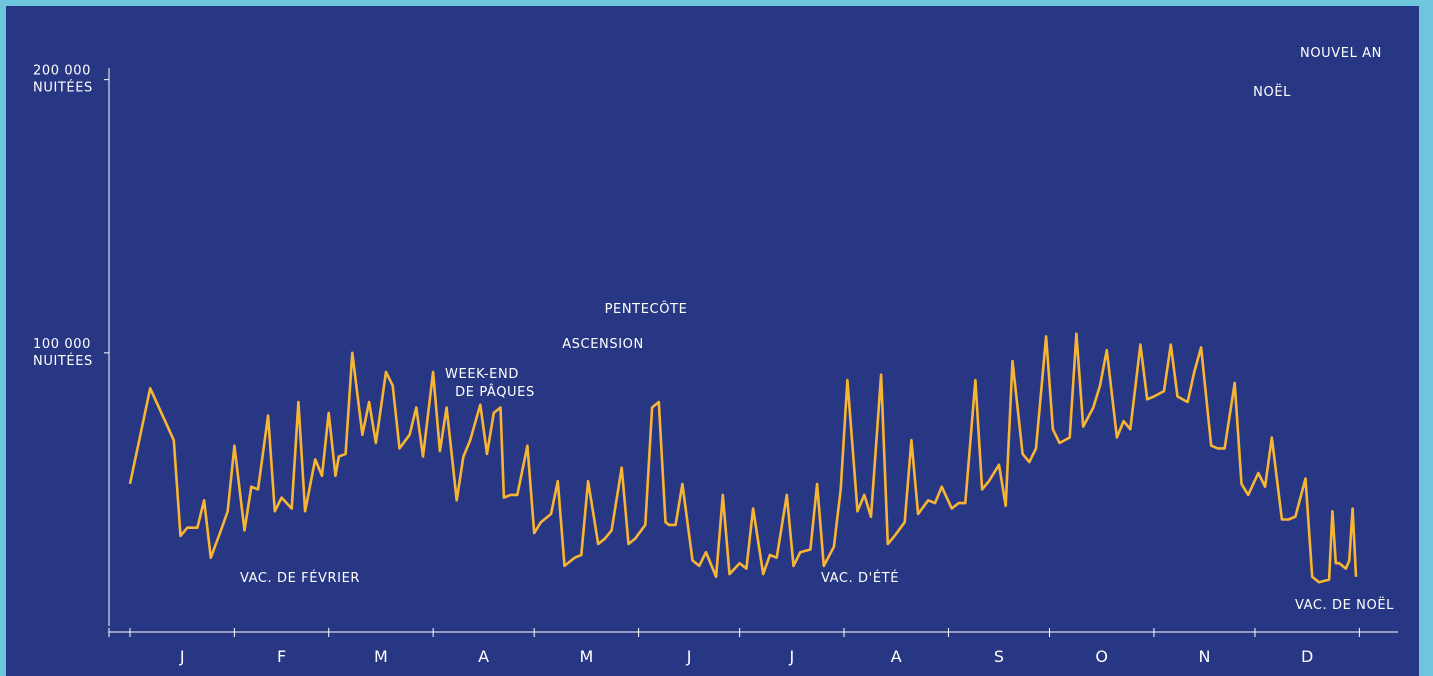 This screenshot has height=676, width=1433. What do you see at coordinates (62, 71) in the screenshot?
I see `y-tick-label: 200 000` at bounding box center [62, 71].